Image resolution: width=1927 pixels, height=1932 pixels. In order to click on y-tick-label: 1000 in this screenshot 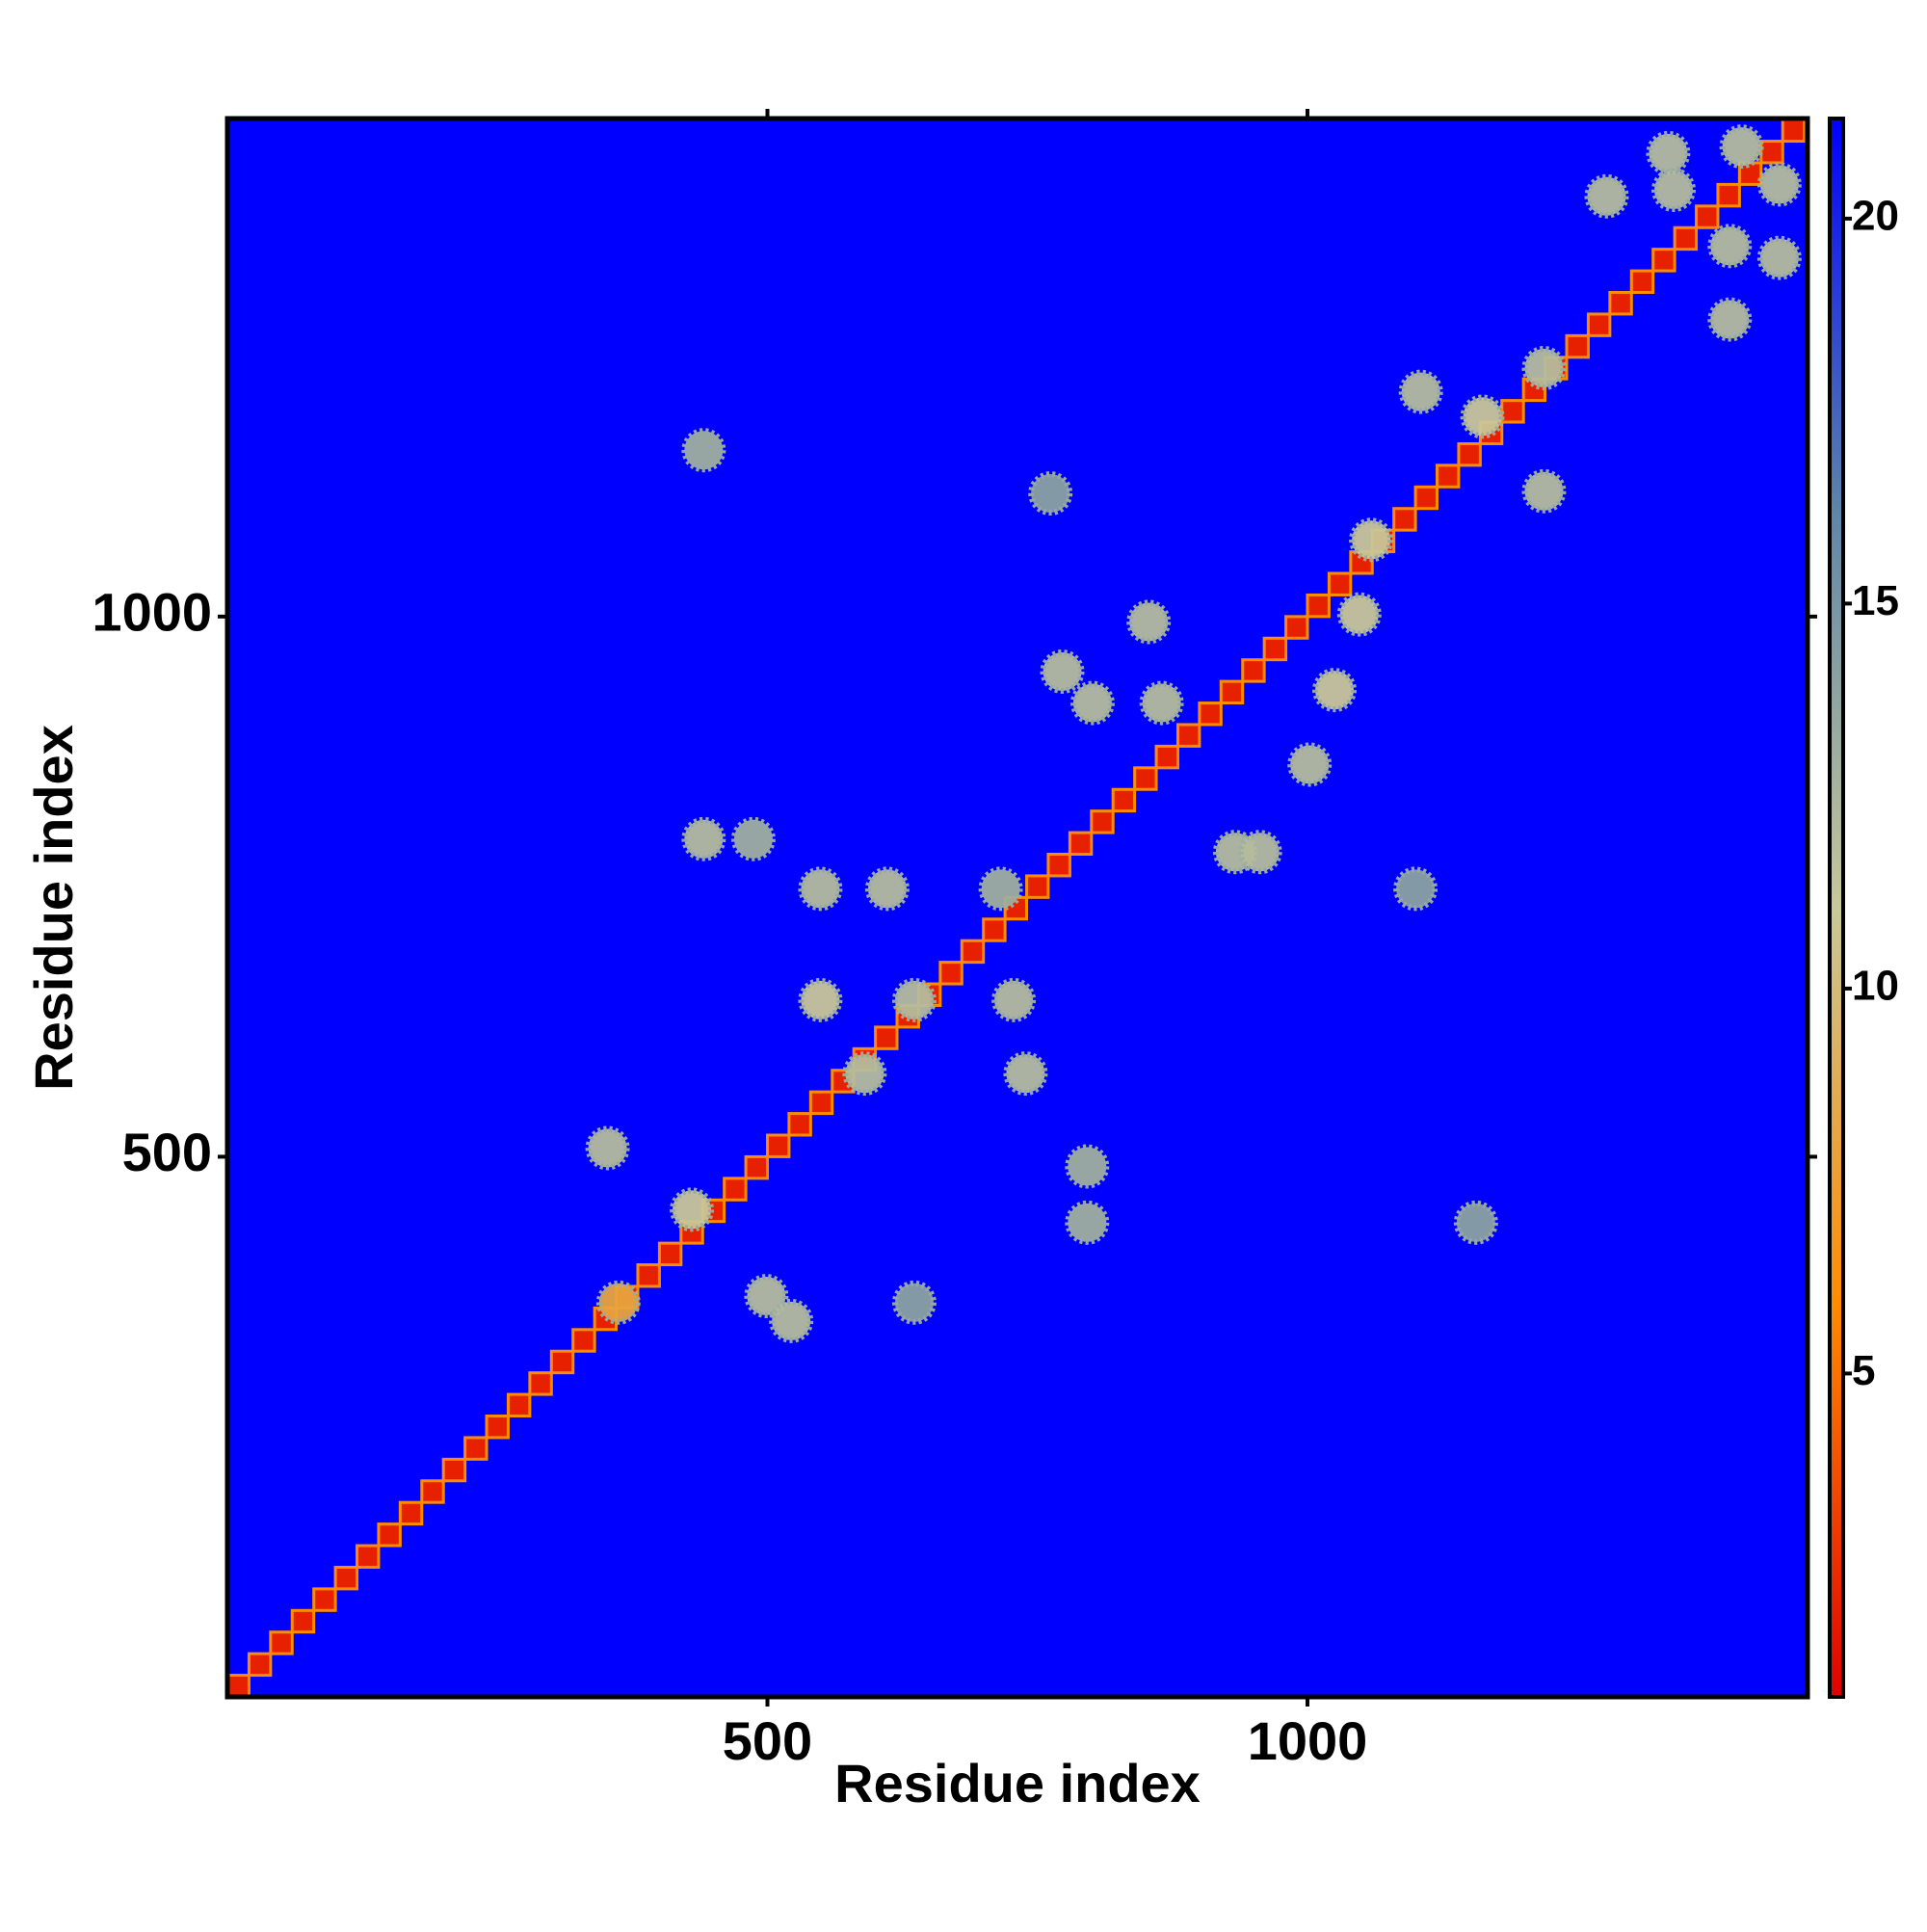, I will do `click(152, 612)`.